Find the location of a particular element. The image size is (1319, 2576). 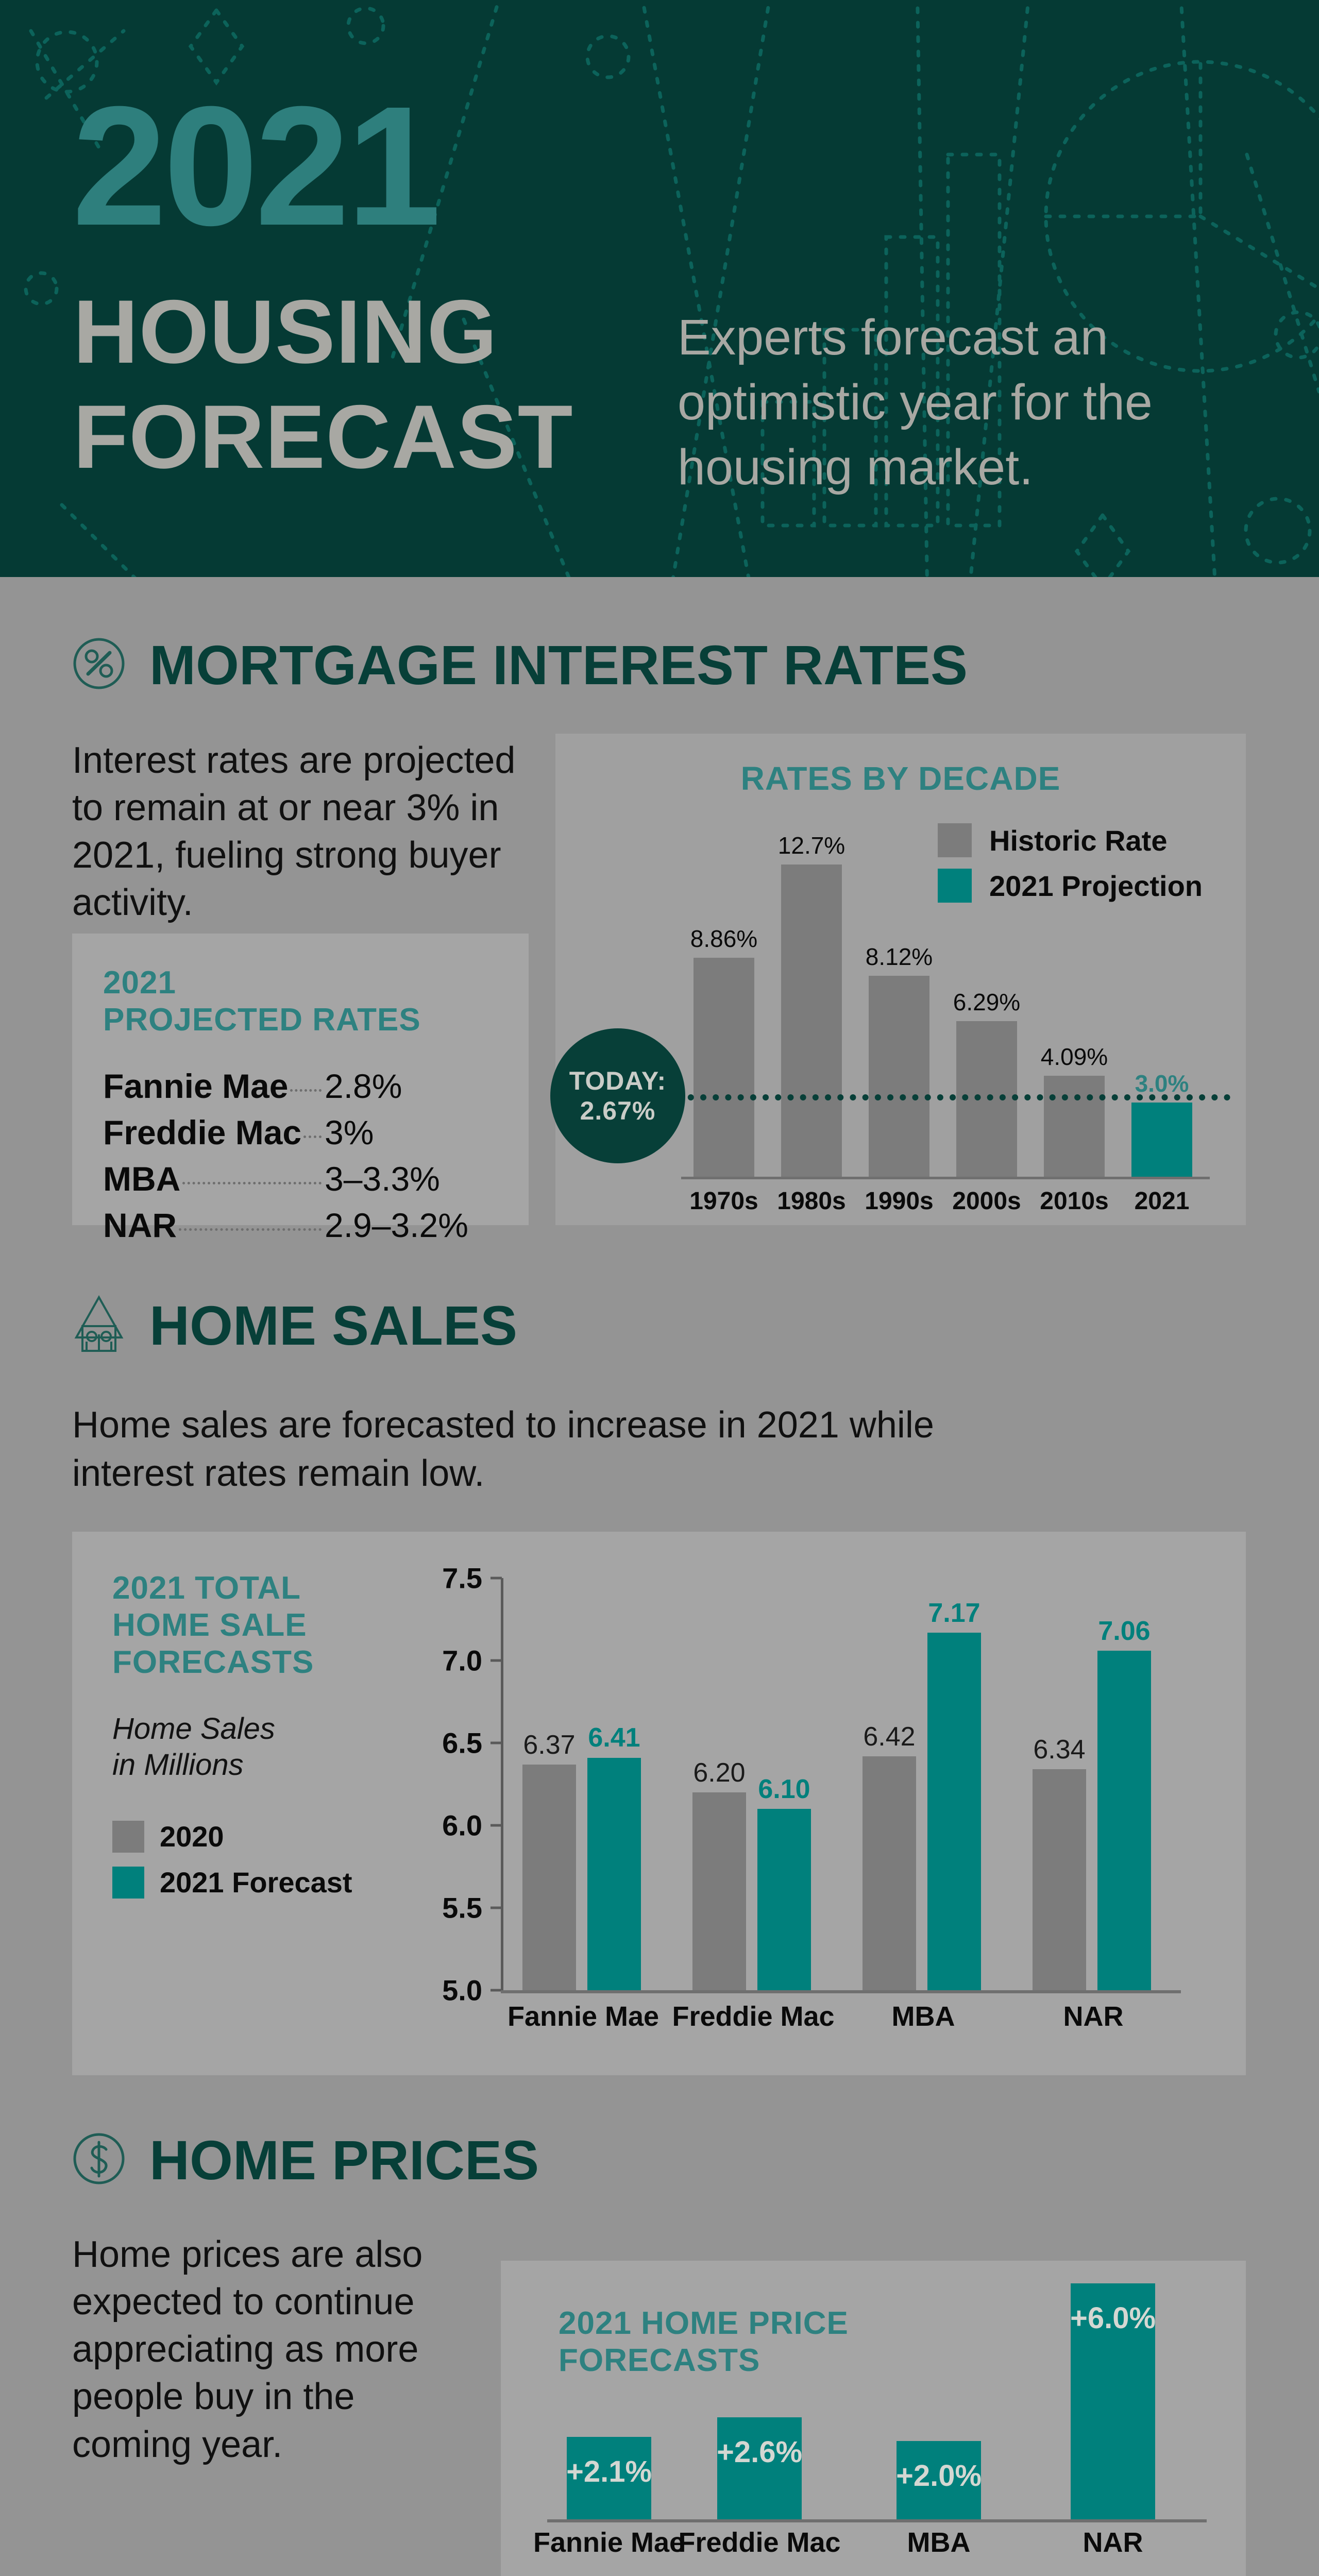

home-prices-section-title: HOME PRICES is located at coordinates (344, 2160).